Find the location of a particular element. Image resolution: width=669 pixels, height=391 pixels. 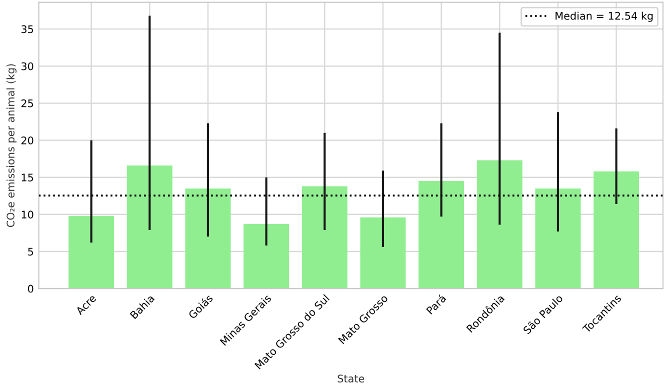

y-tick-label: 5 is located at coordinates (31, 252).